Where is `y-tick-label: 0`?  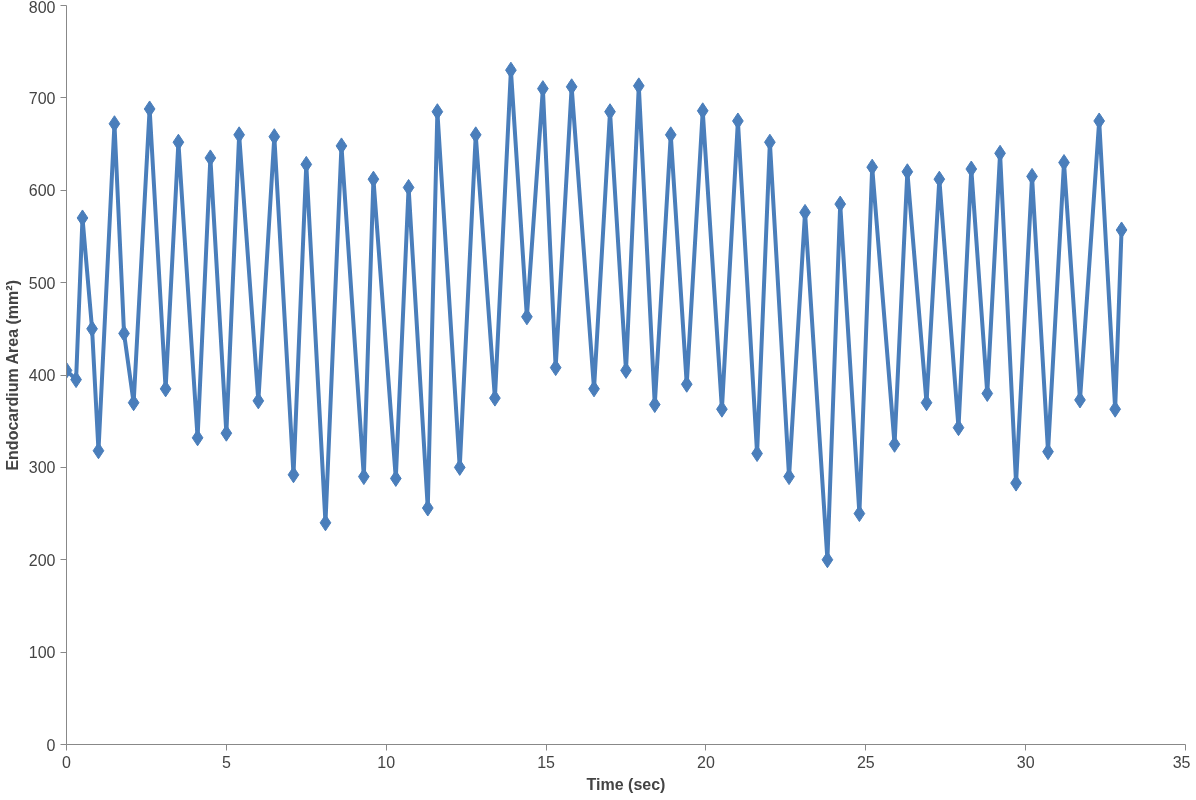
y-tick-label: 0 is located at coordinates (51, 745).